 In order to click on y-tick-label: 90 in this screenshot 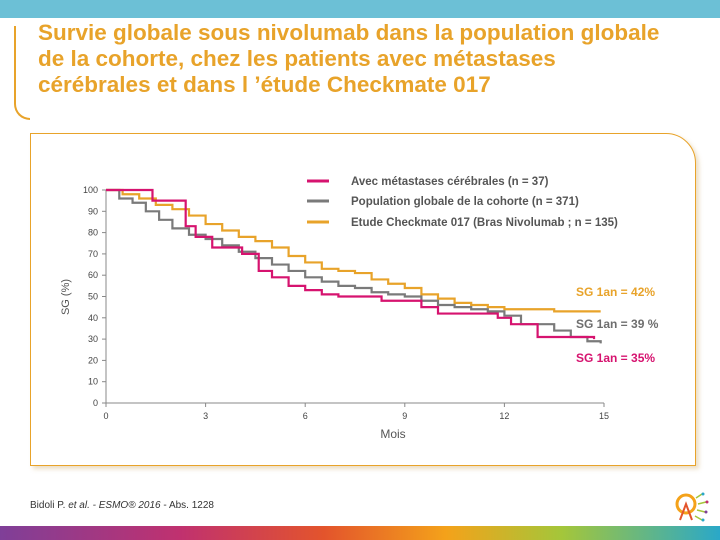, I will do `click(93, 211)`.